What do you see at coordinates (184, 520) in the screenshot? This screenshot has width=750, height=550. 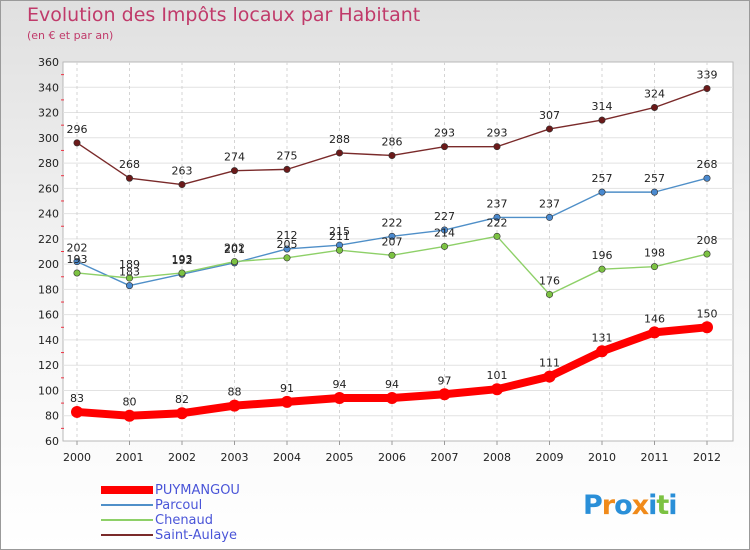 I see `legend-label: Chenaud` at bounding box center [184, 520].